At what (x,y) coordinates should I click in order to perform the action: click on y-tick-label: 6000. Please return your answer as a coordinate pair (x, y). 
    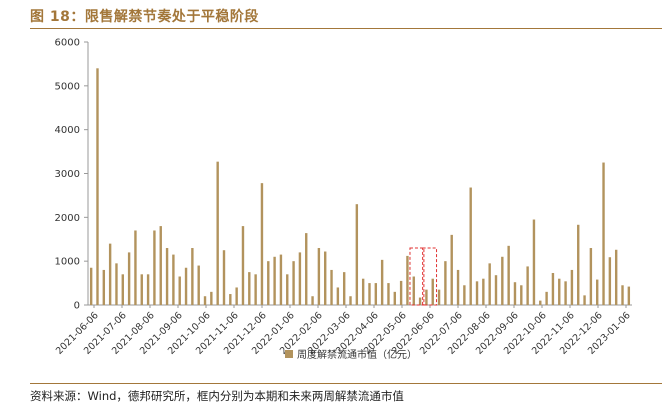
    Looking at the image, I should click on (67, 43).